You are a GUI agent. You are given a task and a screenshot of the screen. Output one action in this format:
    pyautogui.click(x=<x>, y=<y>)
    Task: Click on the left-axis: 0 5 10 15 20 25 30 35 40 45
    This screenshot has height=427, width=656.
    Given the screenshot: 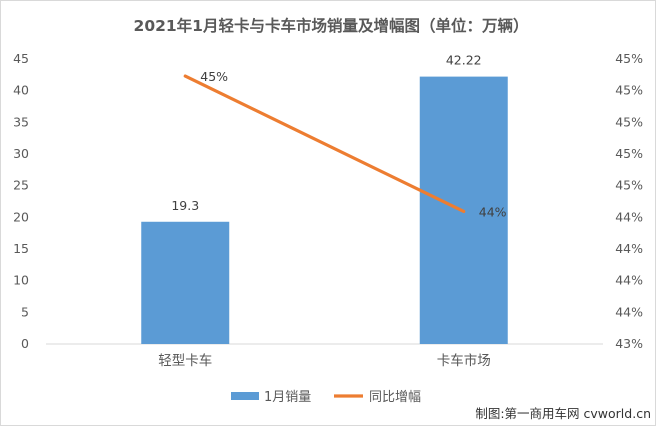 What is the action you would take?
    pyautogui.click(x=21, y=201)
    